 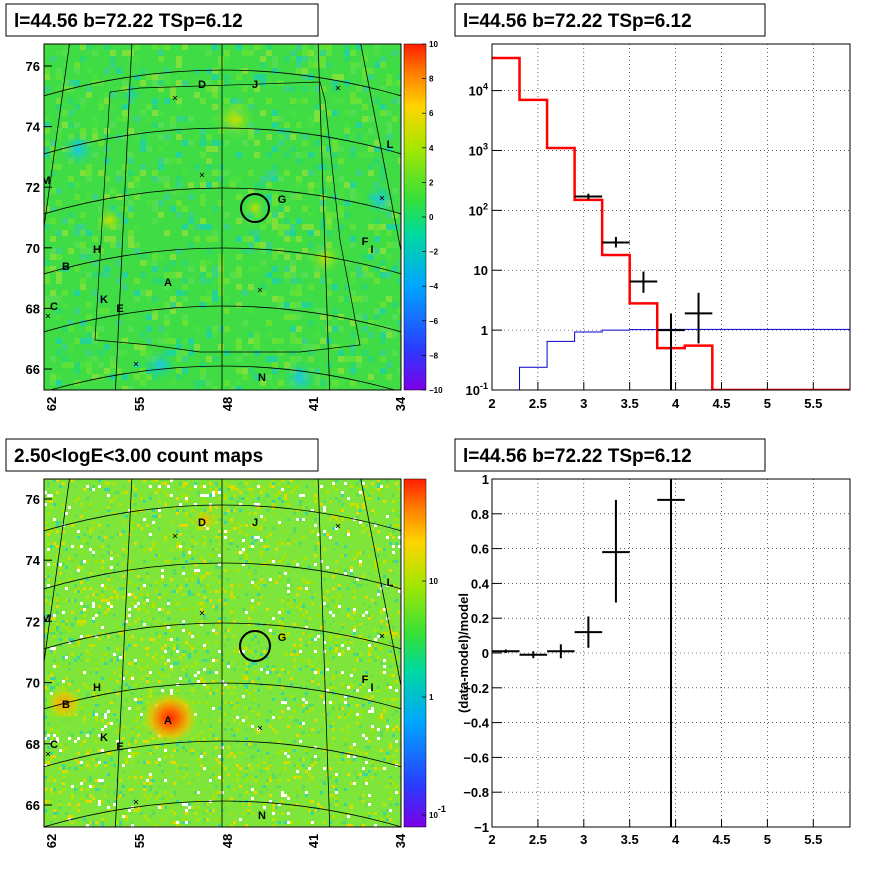 What do you see at coordinates (338, 88) in the screenshot?
I see `source-cross-marker` at bounding box center [338, 88].